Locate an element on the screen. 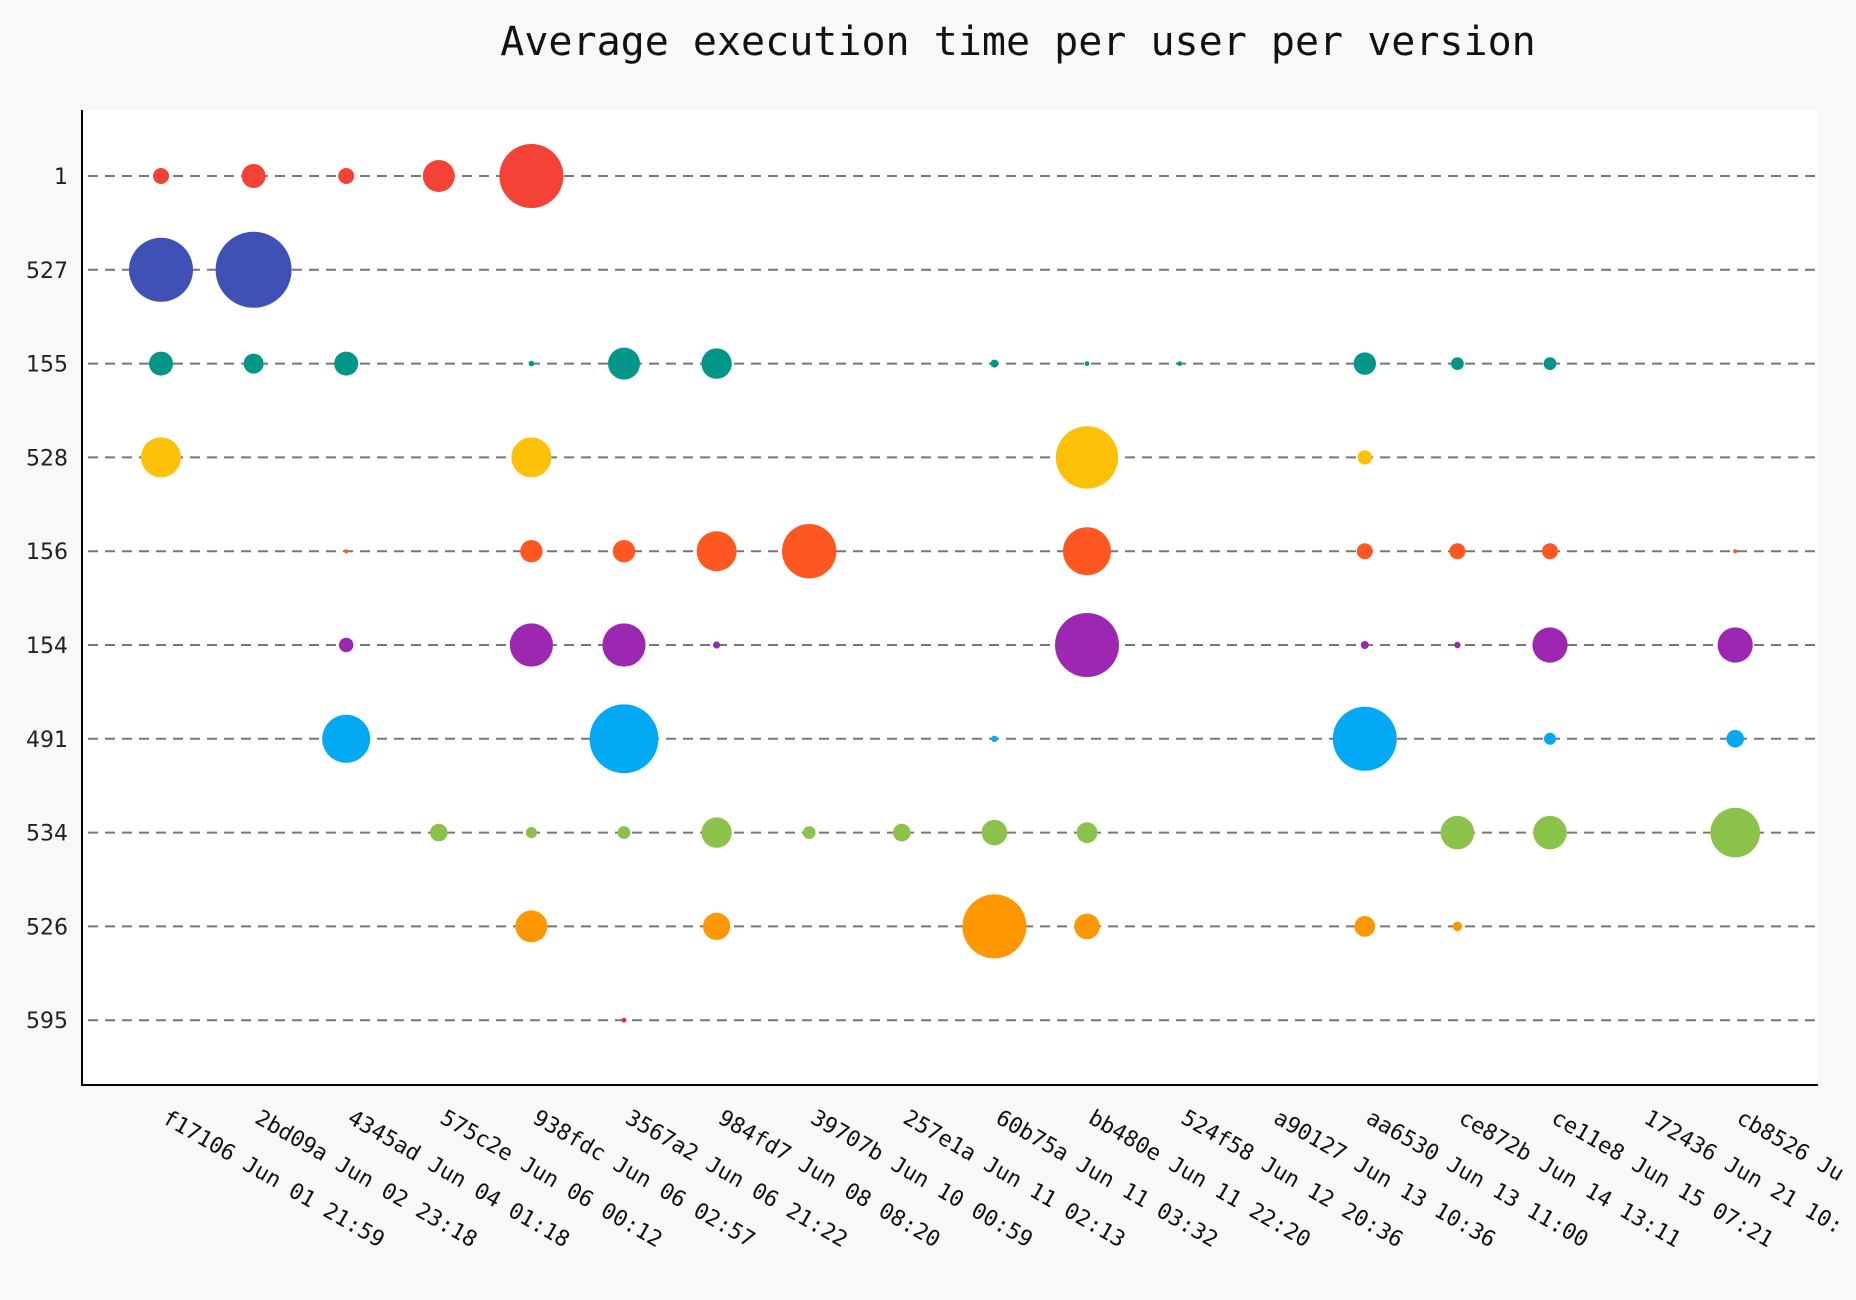 Image resolution: width=1856 pixels, height=1300 pixels. y-tick-label: 1 is located at coordinates (61, 177).